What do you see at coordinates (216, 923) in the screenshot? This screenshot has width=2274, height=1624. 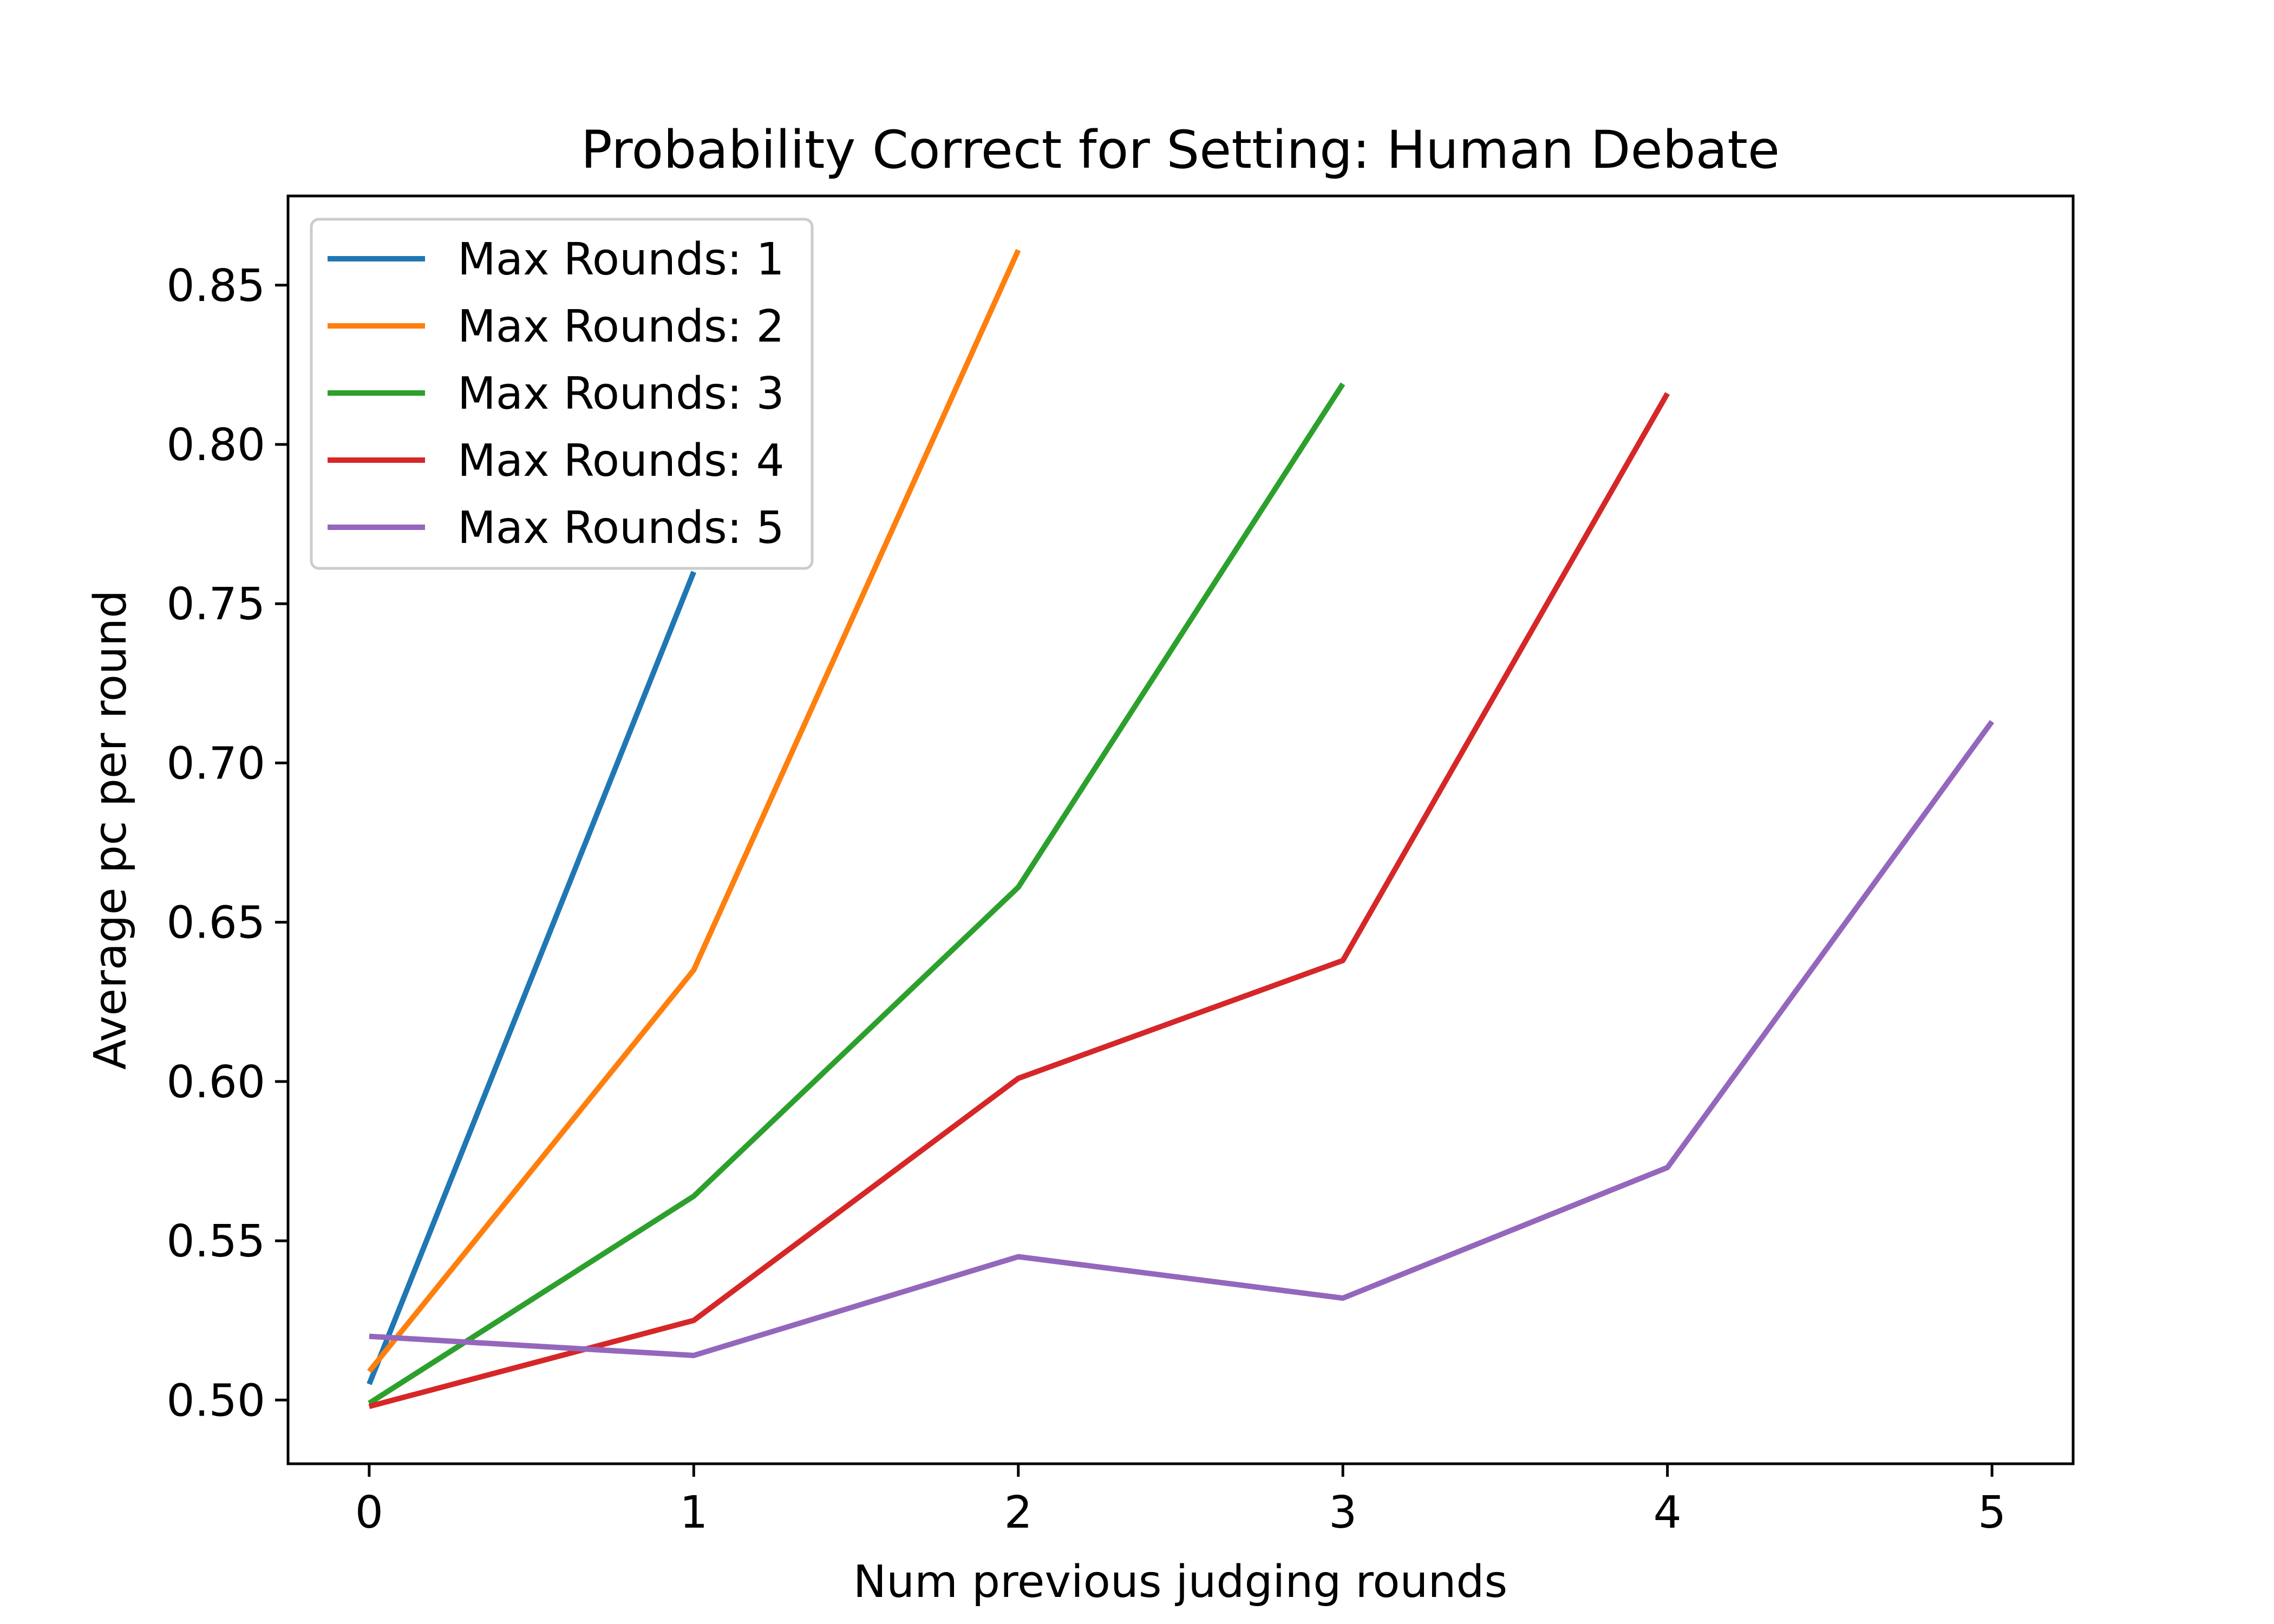 I see `y-tick-label: 0.65` at bounding box center [216, 923].